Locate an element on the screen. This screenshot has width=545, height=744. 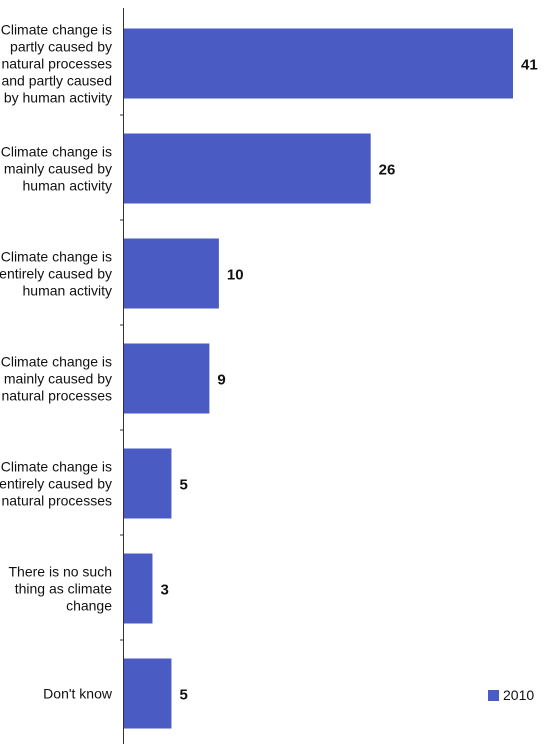
category-label-line: thing as climate is located at coordinates (63, 589).